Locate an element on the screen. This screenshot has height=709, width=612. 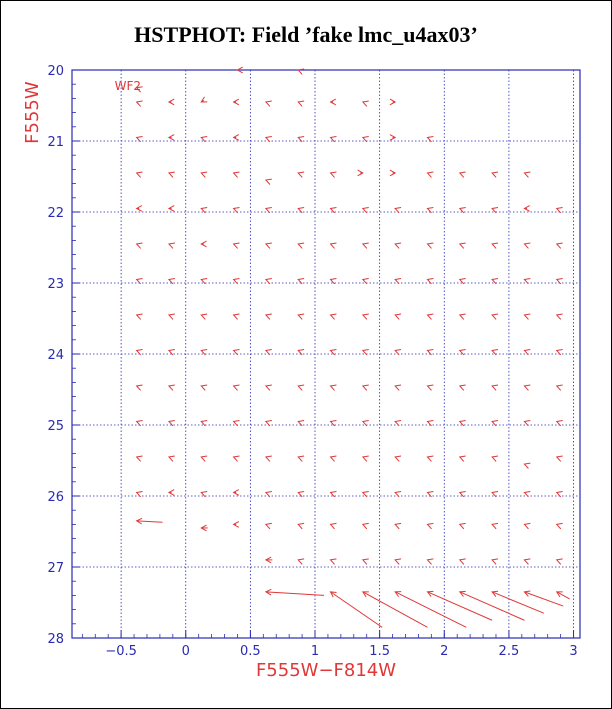
y-tick-labels: 20 21 22 23 24 25 26 27 28 is located at coordinates (55, 355).